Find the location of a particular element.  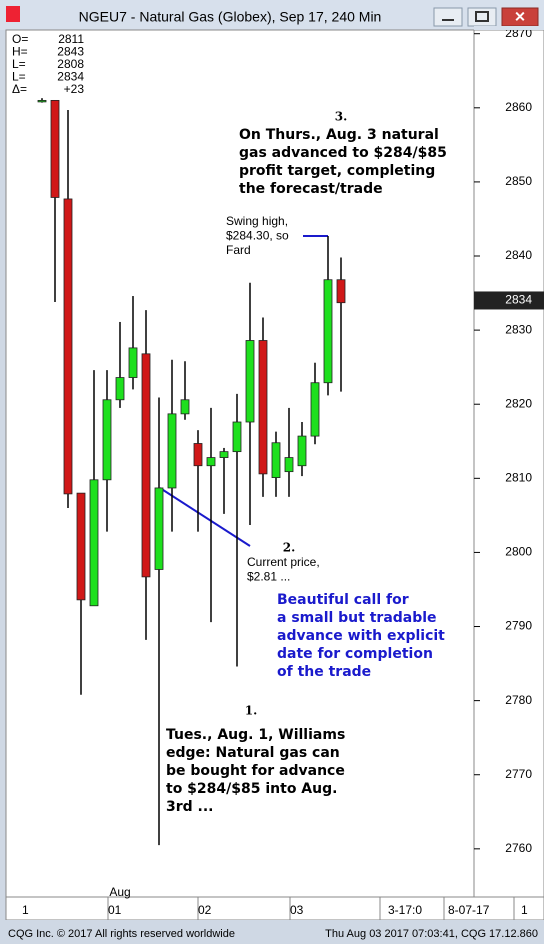

info-value: +23 is located at coordinates (74, 89).